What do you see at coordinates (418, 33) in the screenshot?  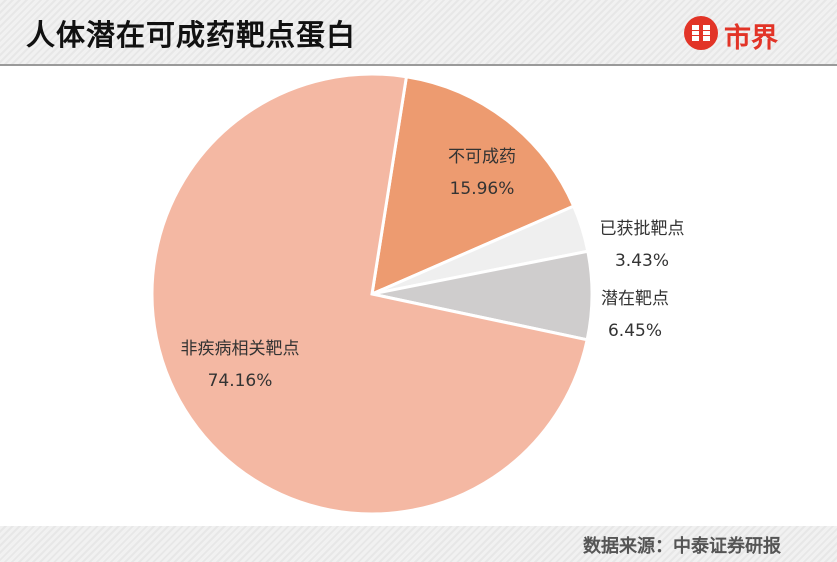 I see `header-bar: 人体潜在可成药靶点蛋白 市界` at bounding box center [418, 33].